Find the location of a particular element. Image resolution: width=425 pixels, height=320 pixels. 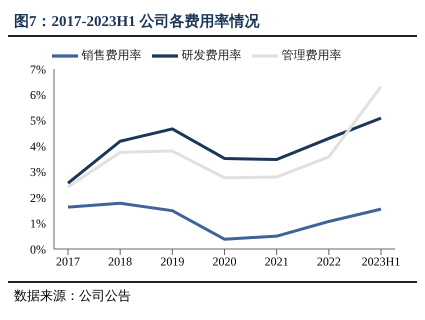

x-tick-label: 2017 is located at coordinates (68, 261).